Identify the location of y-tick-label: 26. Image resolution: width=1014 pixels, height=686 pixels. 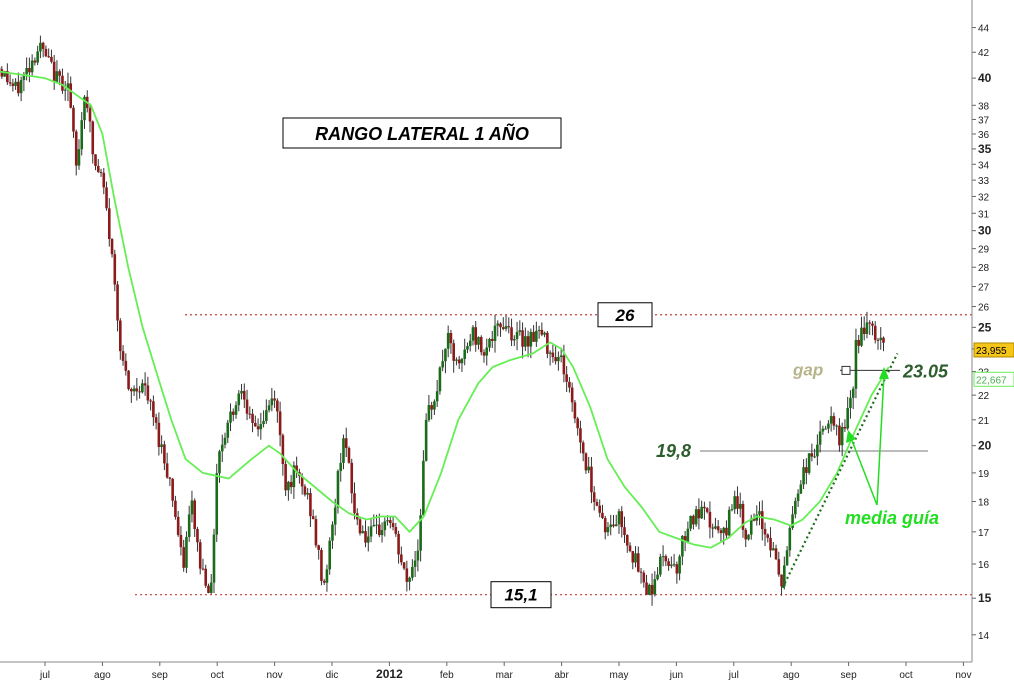
(984, 308).